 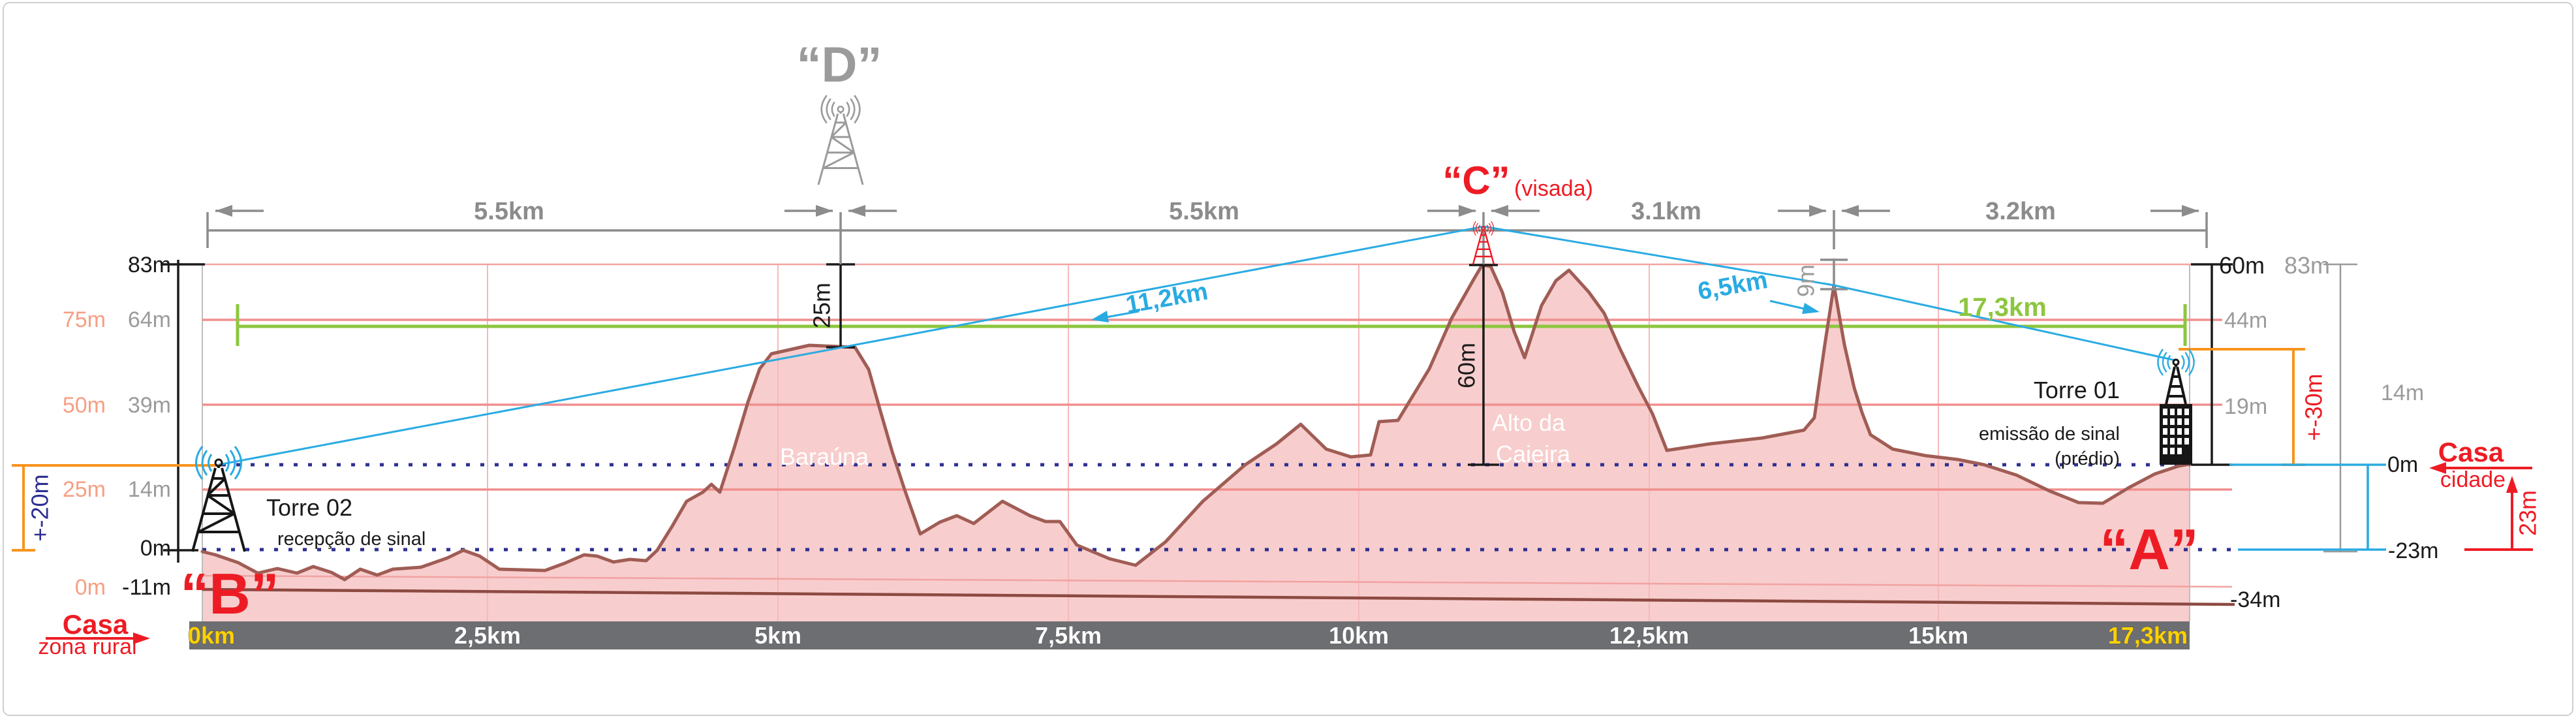 I want to click on city-reference-lines, so click(x=2307, y=507).